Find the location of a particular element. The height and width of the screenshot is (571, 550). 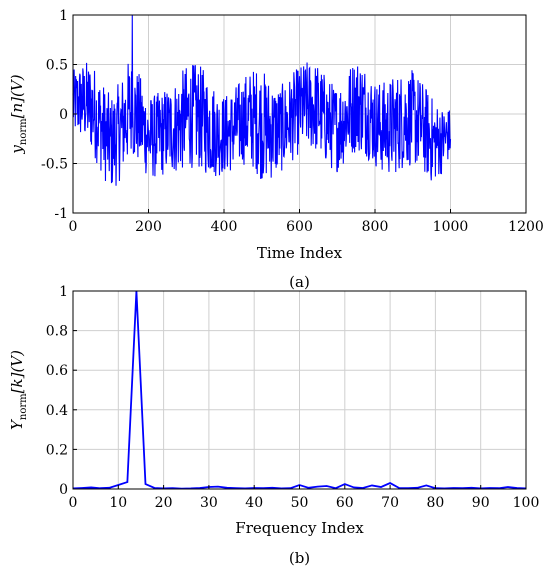

x-tick-label-8: 80 is located at coordinates (435, 503).